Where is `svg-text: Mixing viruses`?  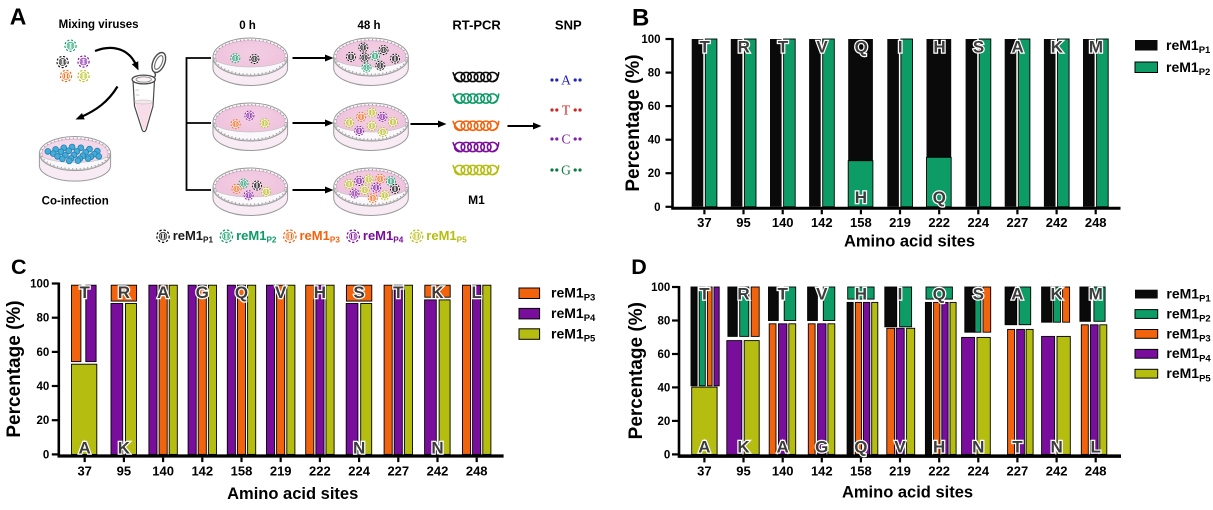 svg-text: Mixing viruses is located at coordinates (99, 25).